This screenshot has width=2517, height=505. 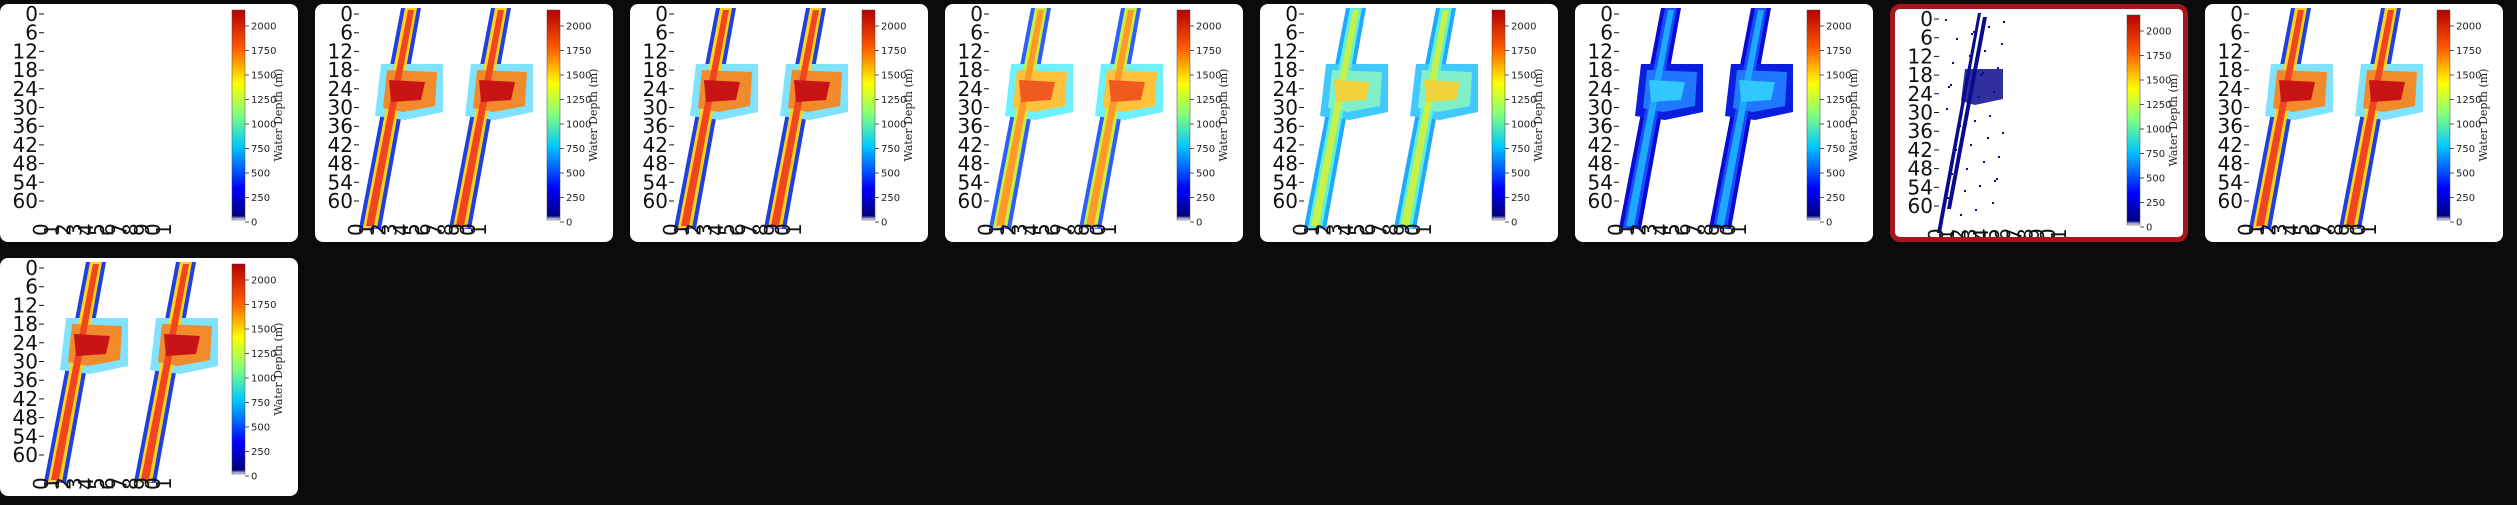 What do you see at coordinates (661, 33) in the screenshot?
I see `y-tick-label: 6` at bounding box center [661, 33].